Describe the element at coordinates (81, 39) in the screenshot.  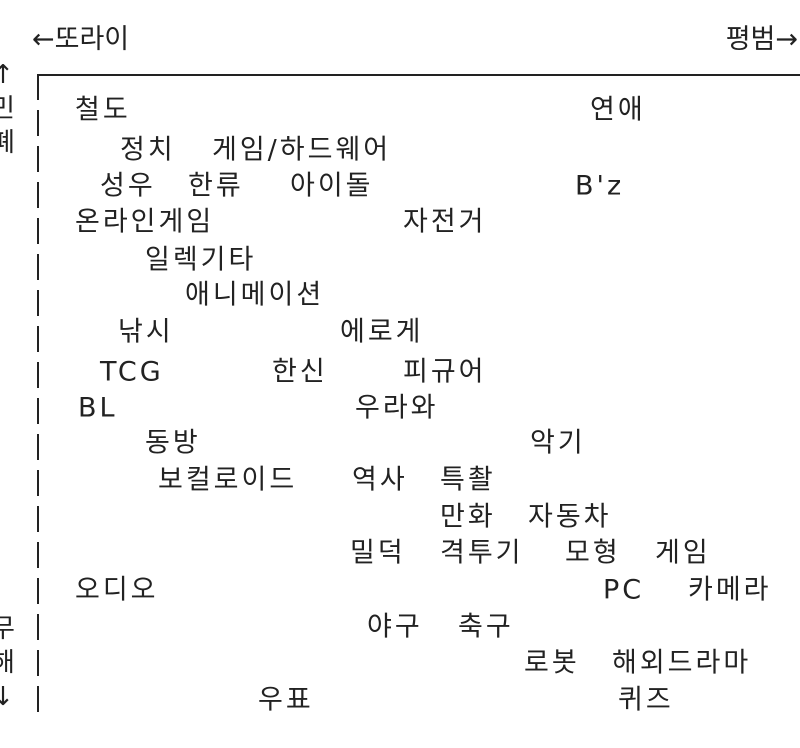
I see `x-axis-left-label: ←또라이` at that location.